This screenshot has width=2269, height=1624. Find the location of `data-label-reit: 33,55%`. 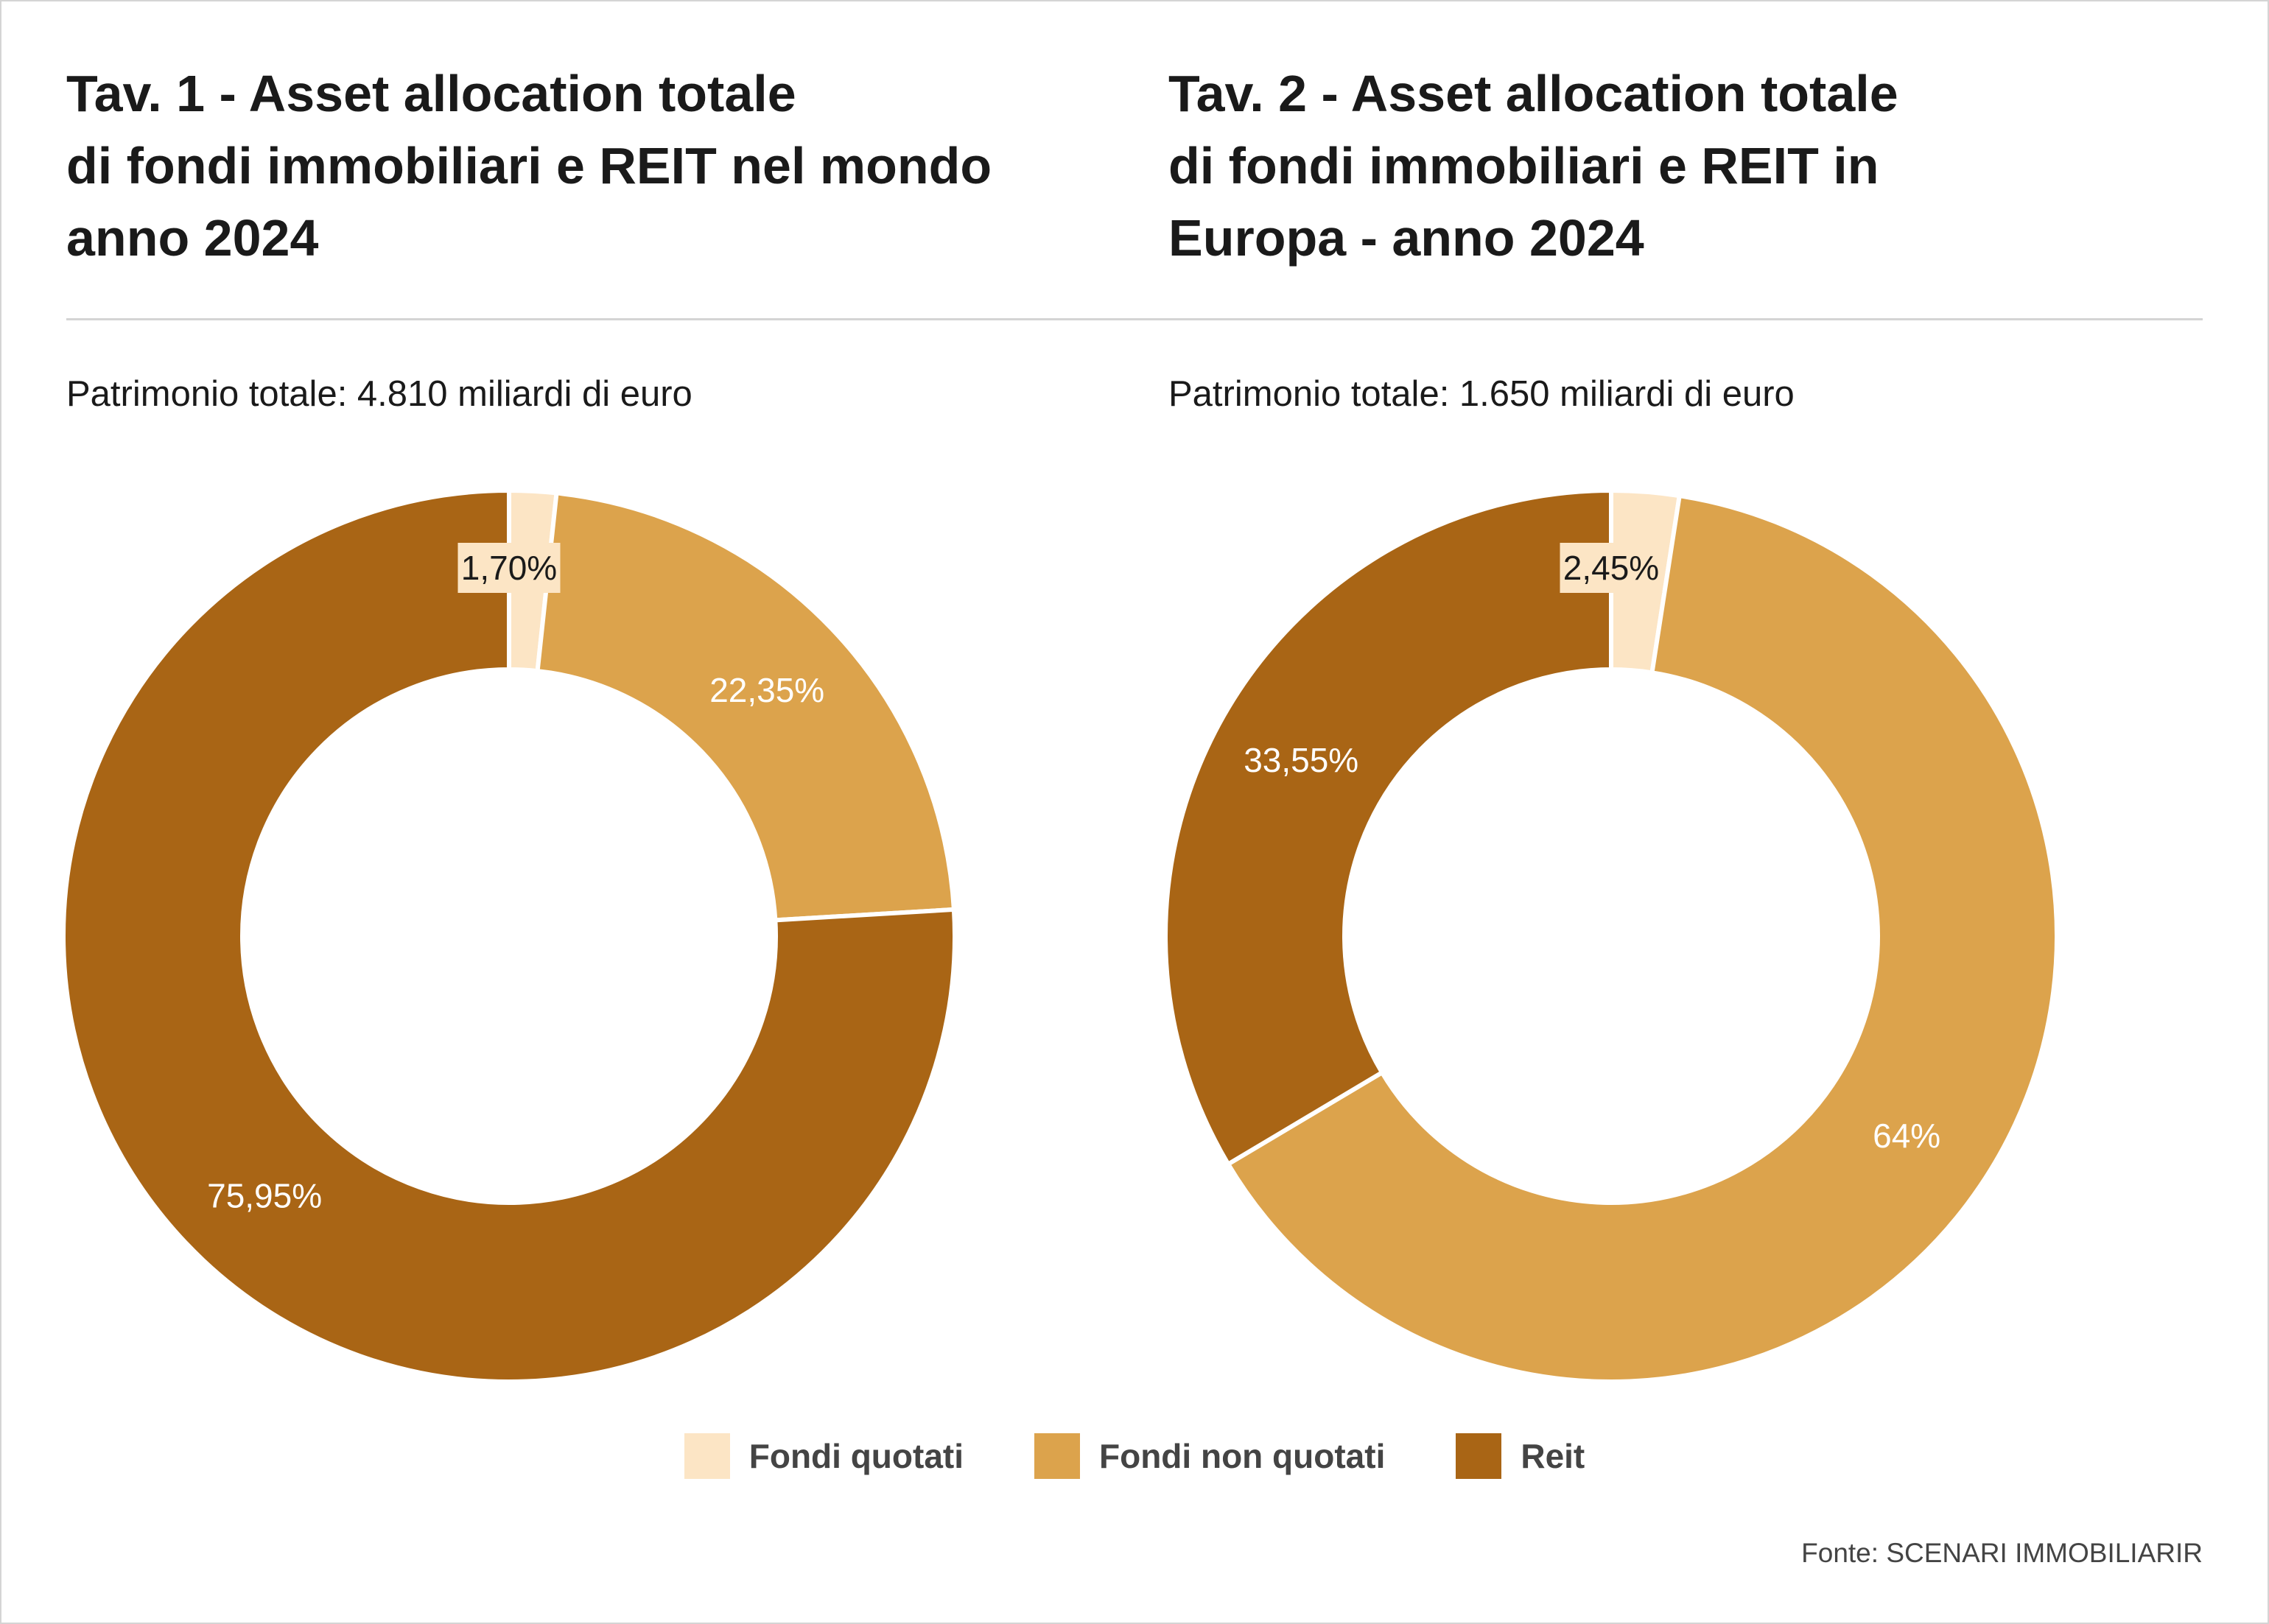

data-label-reit: 33,55% is located at coordinates (1301, 760).